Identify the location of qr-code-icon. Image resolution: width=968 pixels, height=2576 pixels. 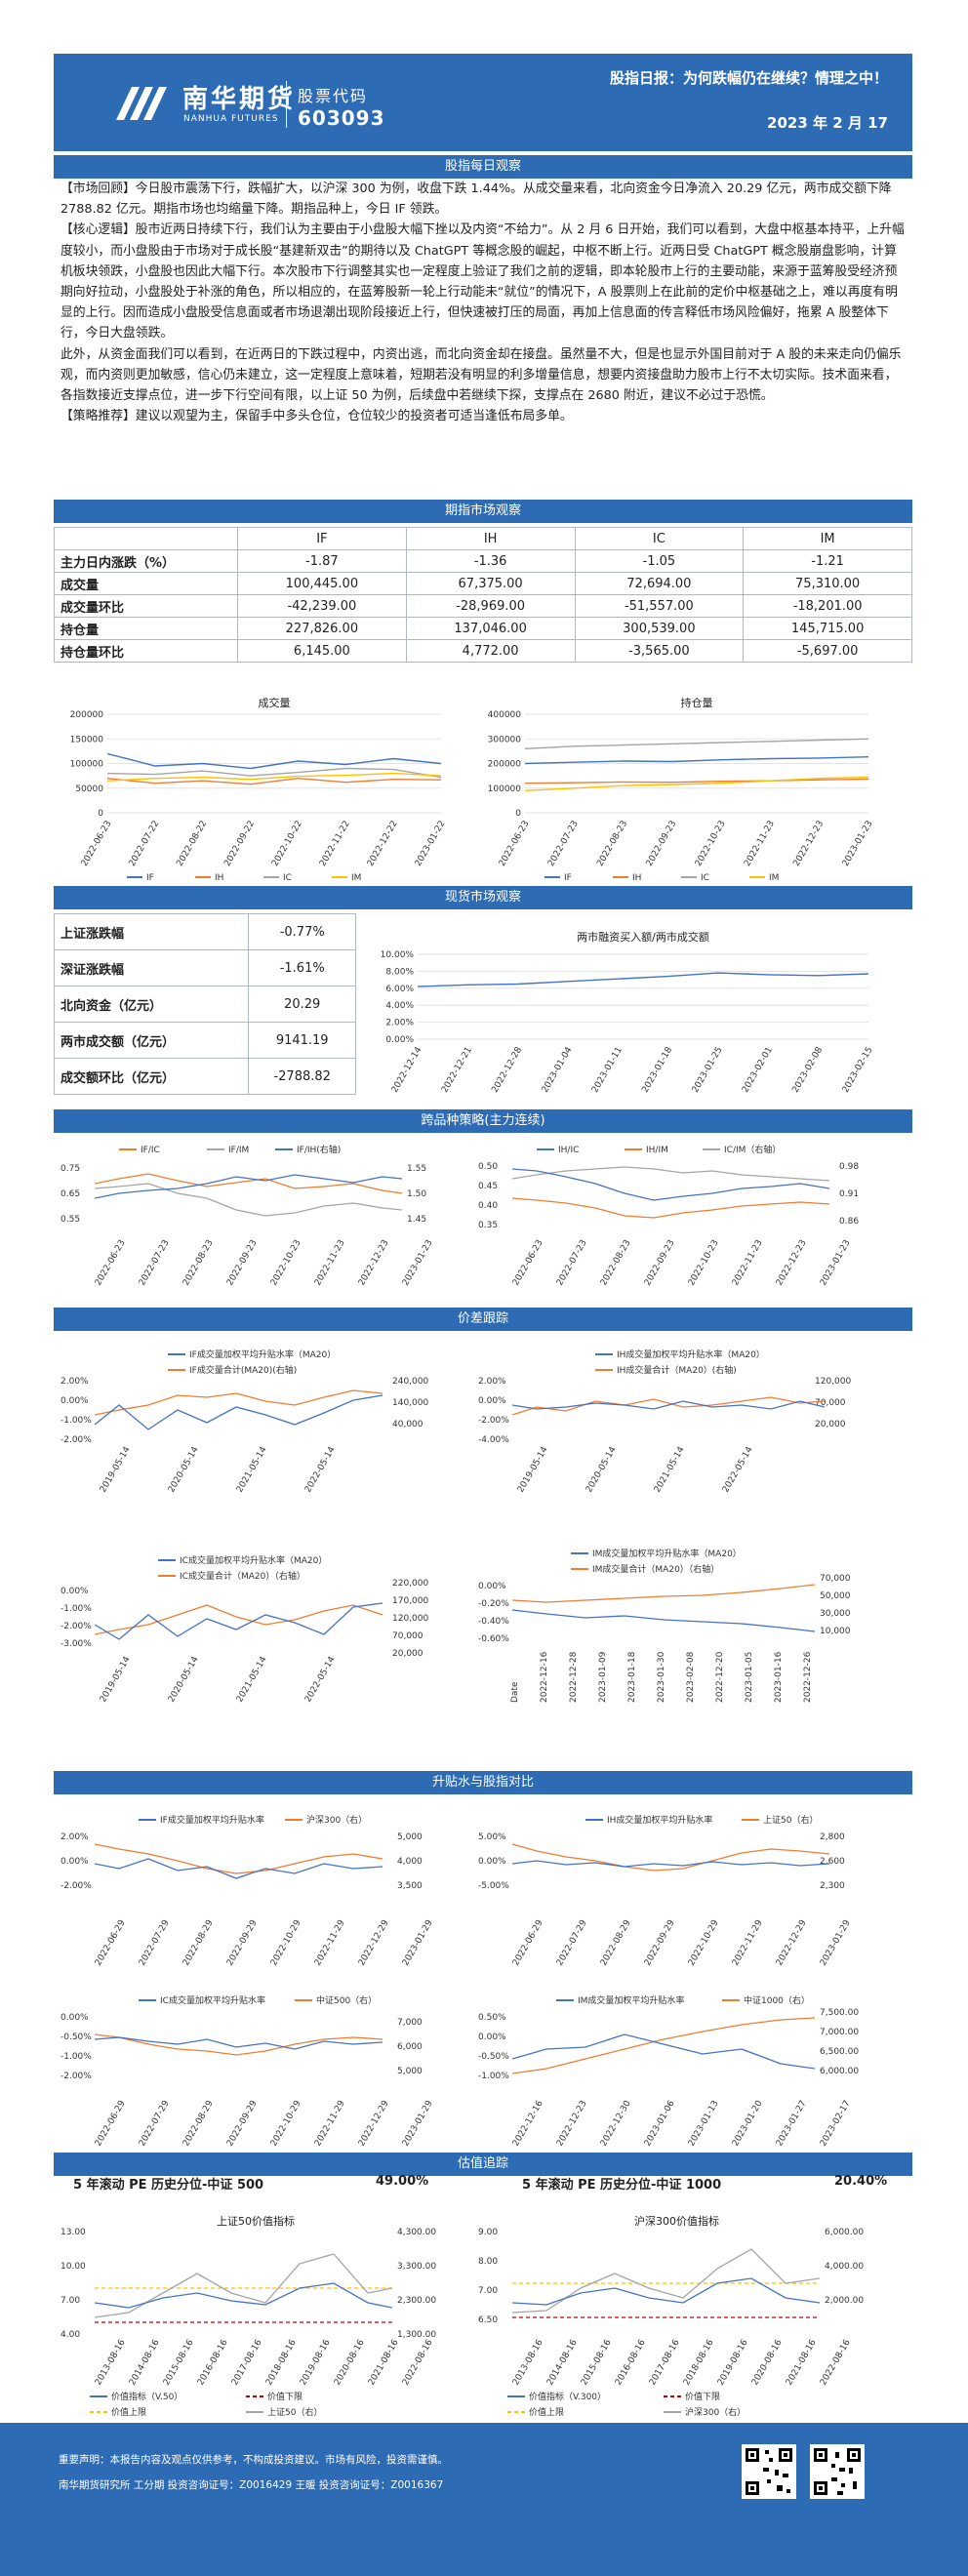
(837, 2471).